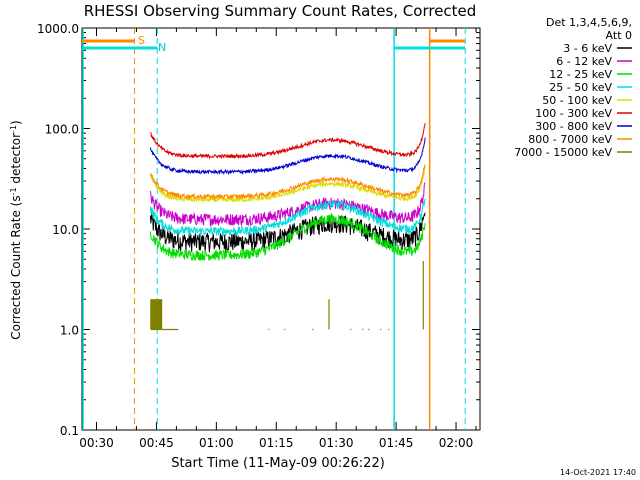 The width and height of the screenshot is (640, 480). I want to click on legend-label-8: 800 - 7000 keV, so click(570, 139).